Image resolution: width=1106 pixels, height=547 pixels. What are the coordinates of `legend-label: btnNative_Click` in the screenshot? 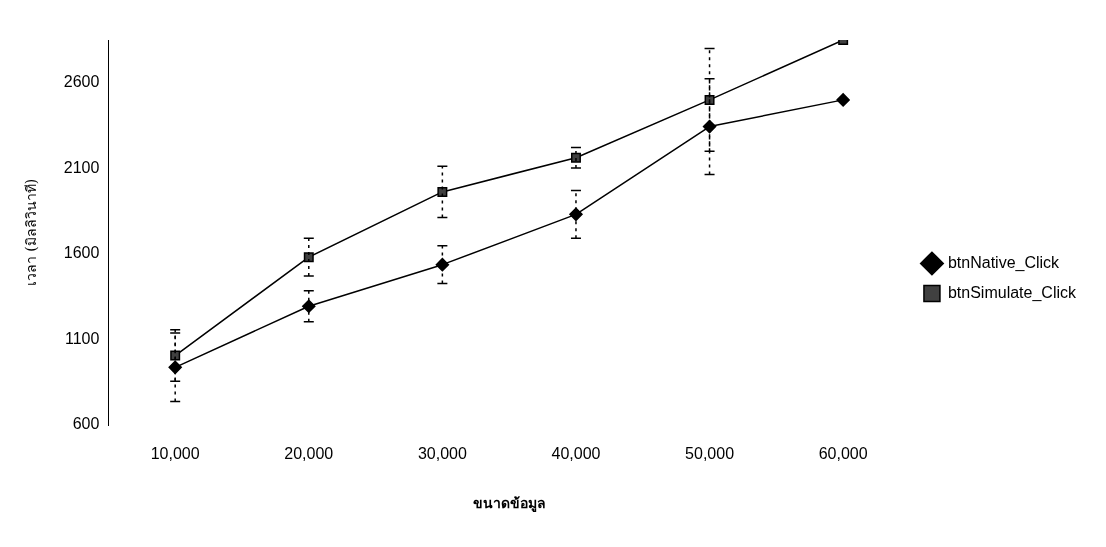 It's located at (1004, 262).